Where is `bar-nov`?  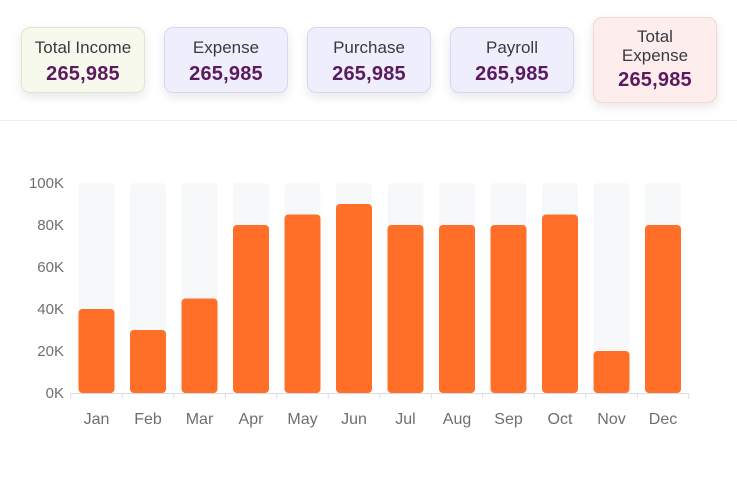 bar-nov is located at coordinates (611, 372).